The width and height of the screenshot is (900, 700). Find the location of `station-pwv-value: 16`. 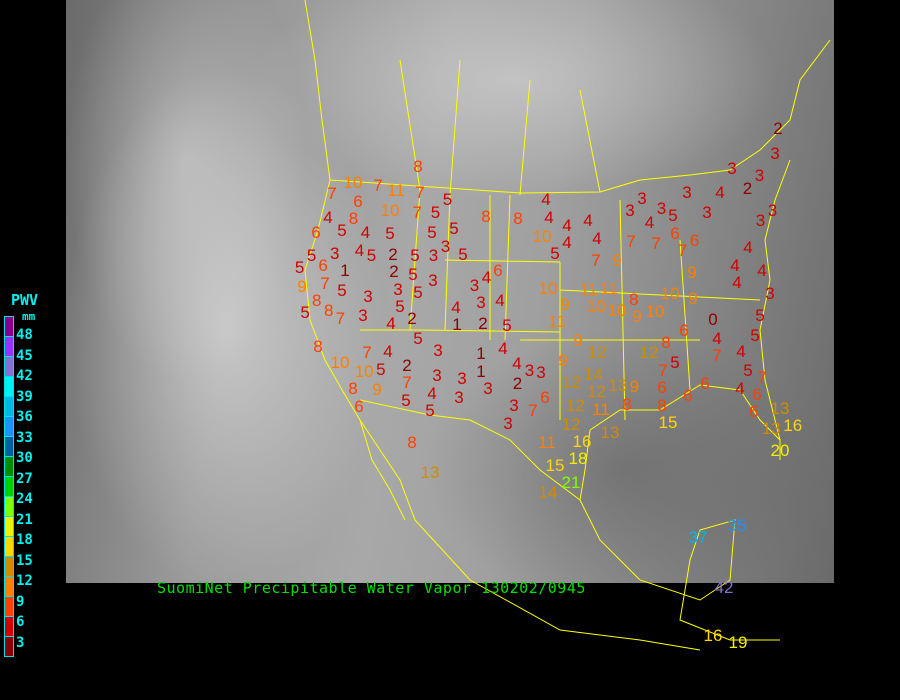

station-pwv-value: 16 is located at coordinates (713, 635).